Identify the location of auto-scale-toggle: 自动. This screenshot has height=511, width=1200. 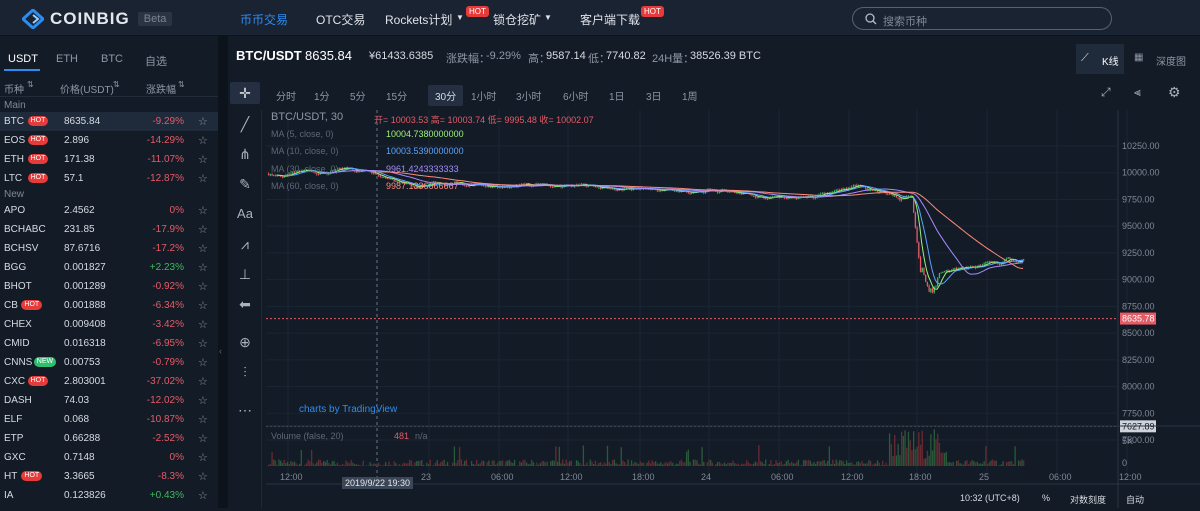
(1135, 499).